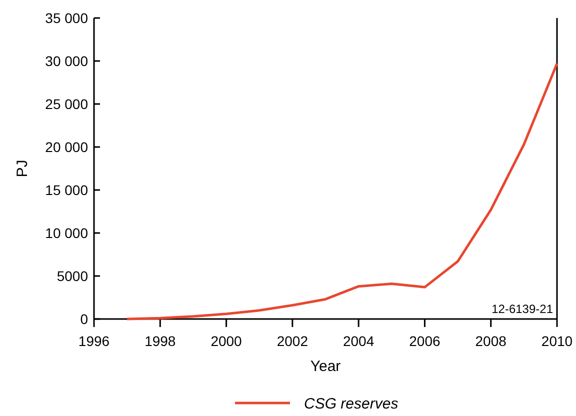  I want to click on y-tick-label: 30 000, so click(66, 60).